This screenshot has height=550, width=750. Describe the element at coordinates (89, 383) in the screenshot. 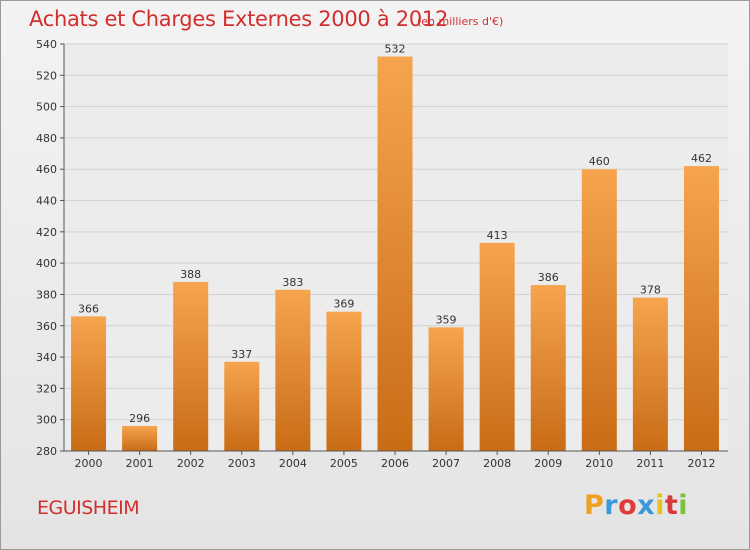

I see `bar-2000` at that location.